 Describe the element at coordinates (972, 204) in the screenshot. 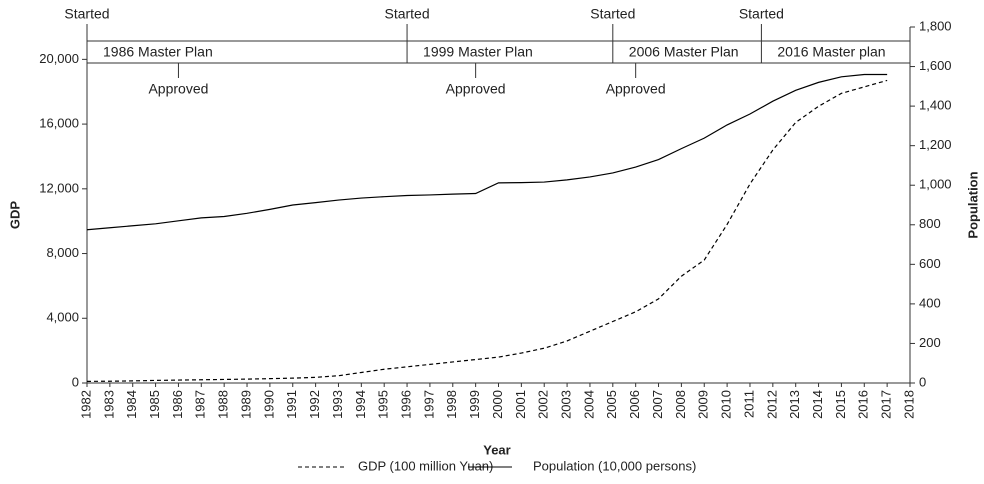

I see `y2-axis-title: Population` at that location.